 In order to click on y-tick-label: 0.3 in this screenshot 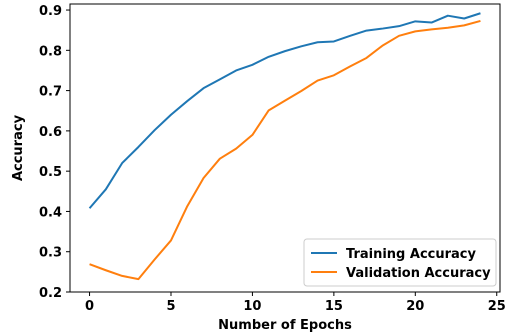, I will do `click(50, 253)`.